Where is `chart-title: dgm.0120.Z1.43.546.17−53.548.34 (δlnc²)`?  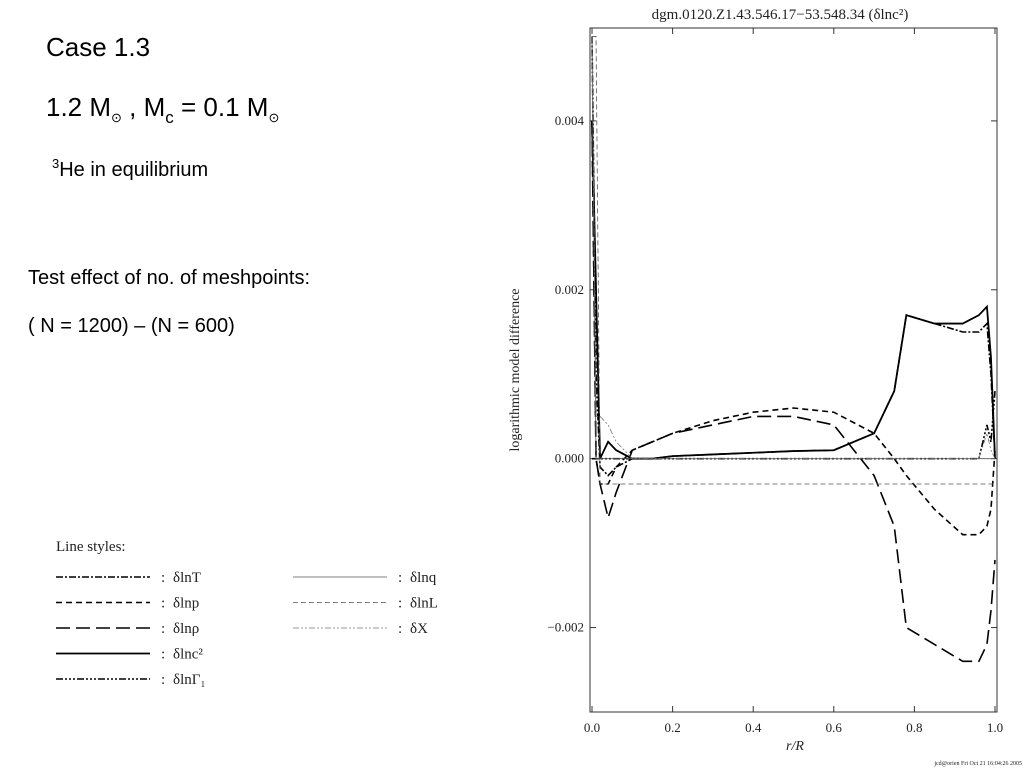 chart-title: dgm.0120.Z1.43.546.17−53.548.34 (δlnc²) is located at coordinates (780, 15).